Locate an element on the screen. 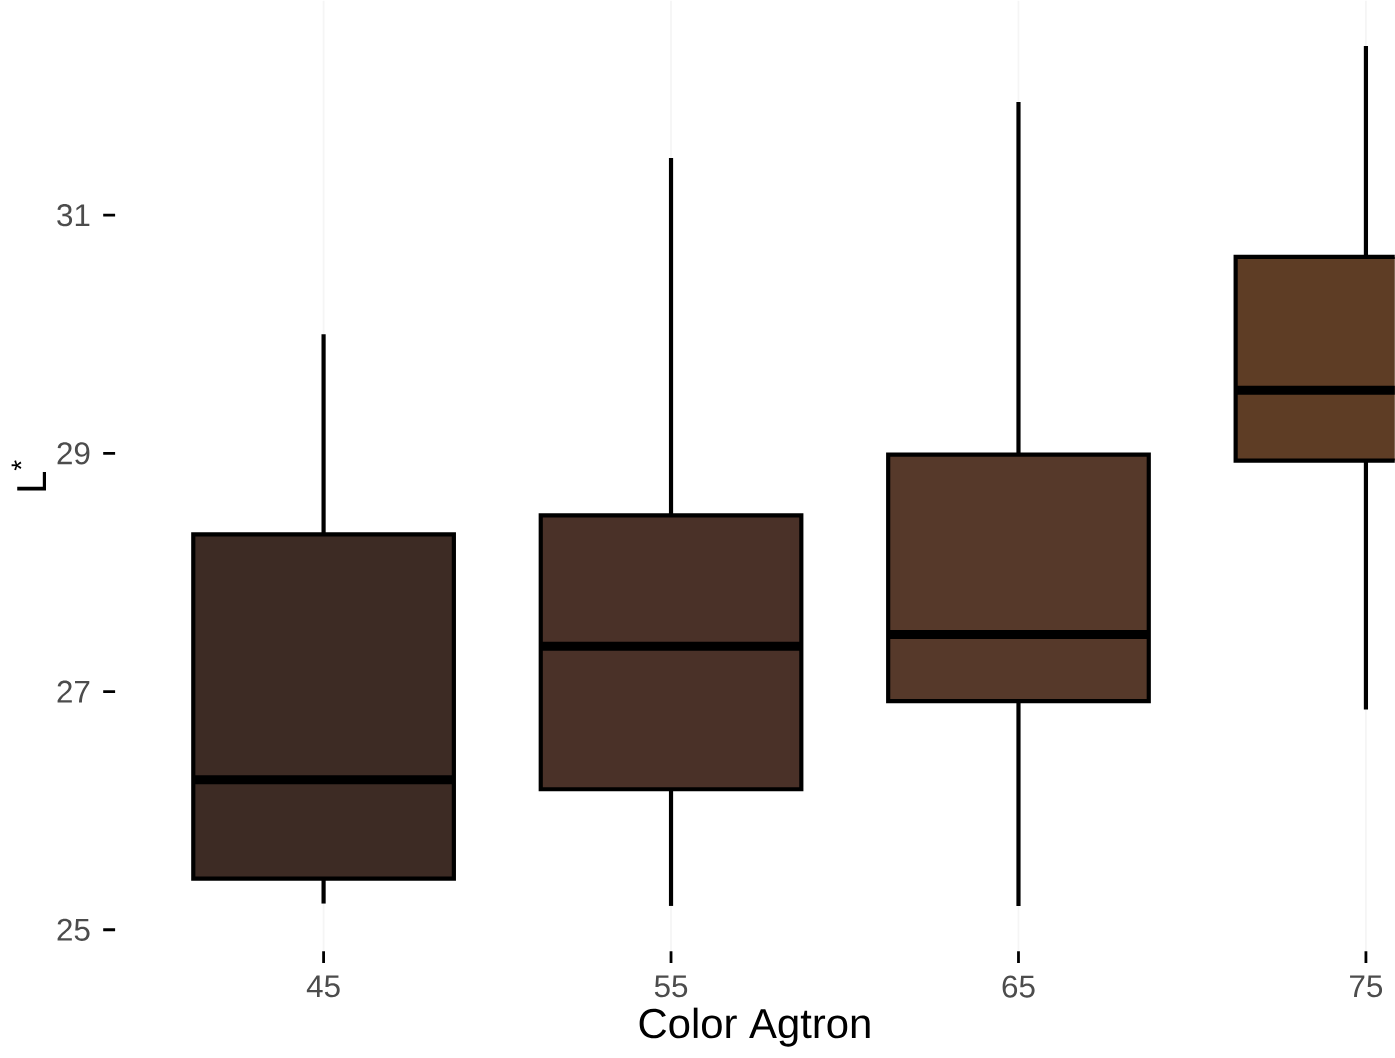 The width and height of the screenshot is (1395, 1058). y-tick-label: 25 is located at coordinates (73, 929).